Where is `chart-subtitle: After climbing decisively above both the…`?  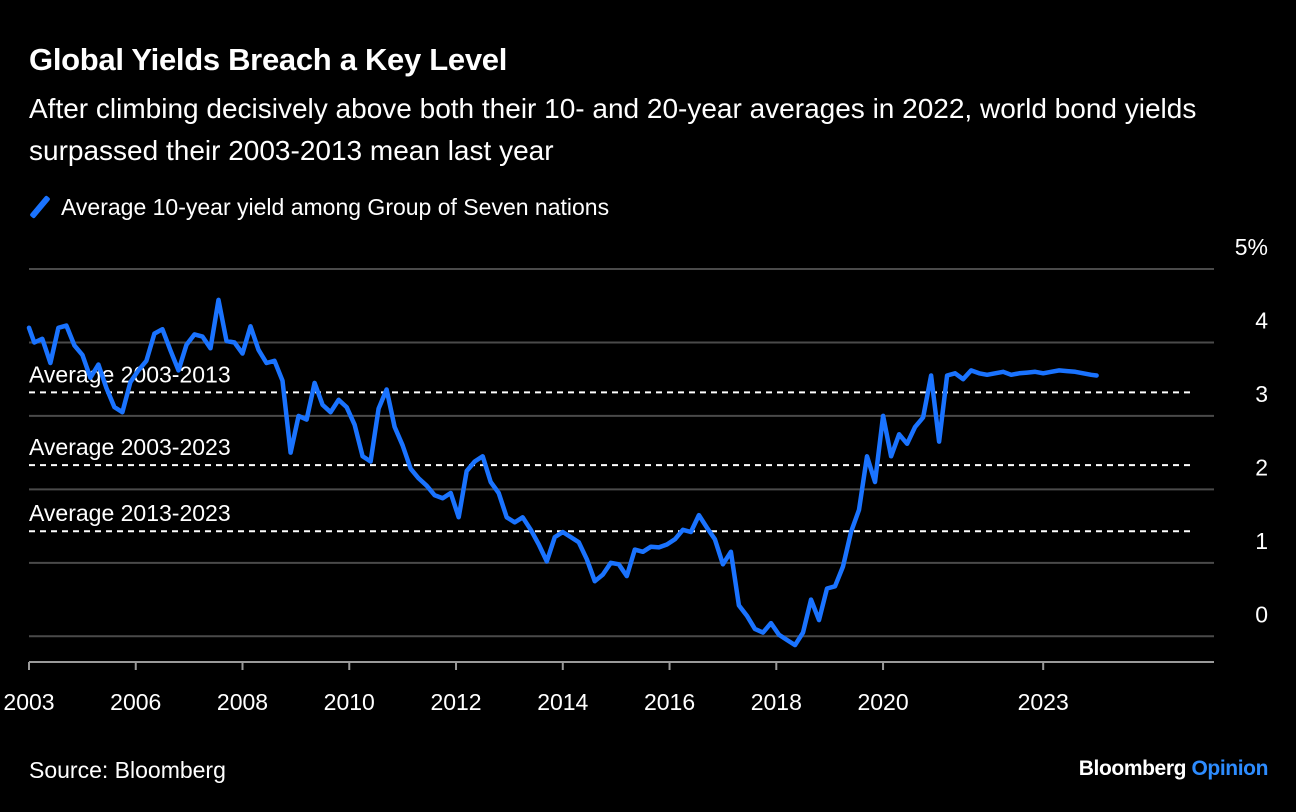
chart-subtitle: After climbing decisively above both the… is located at coordinates (613, 129).